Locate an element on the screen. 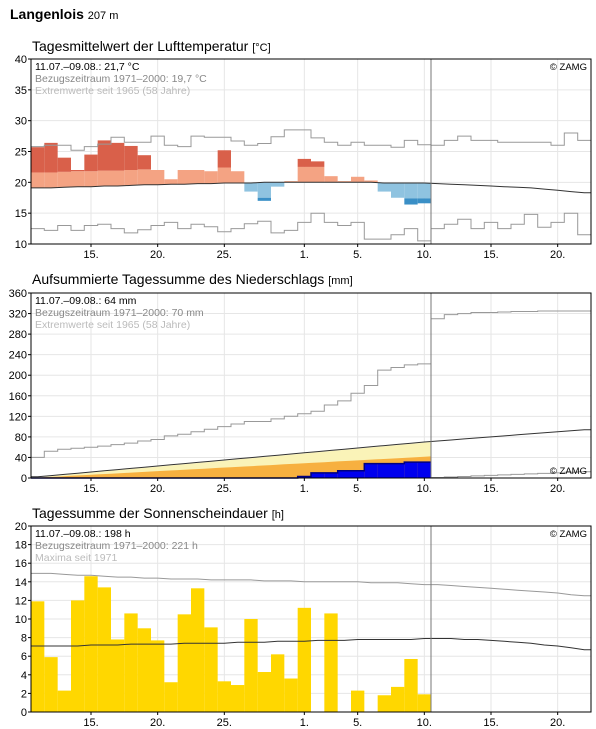 The height and width of the screenshot is (729, 596). sunshine-x-tick-label: 5. is located at coordinates (357, 723).